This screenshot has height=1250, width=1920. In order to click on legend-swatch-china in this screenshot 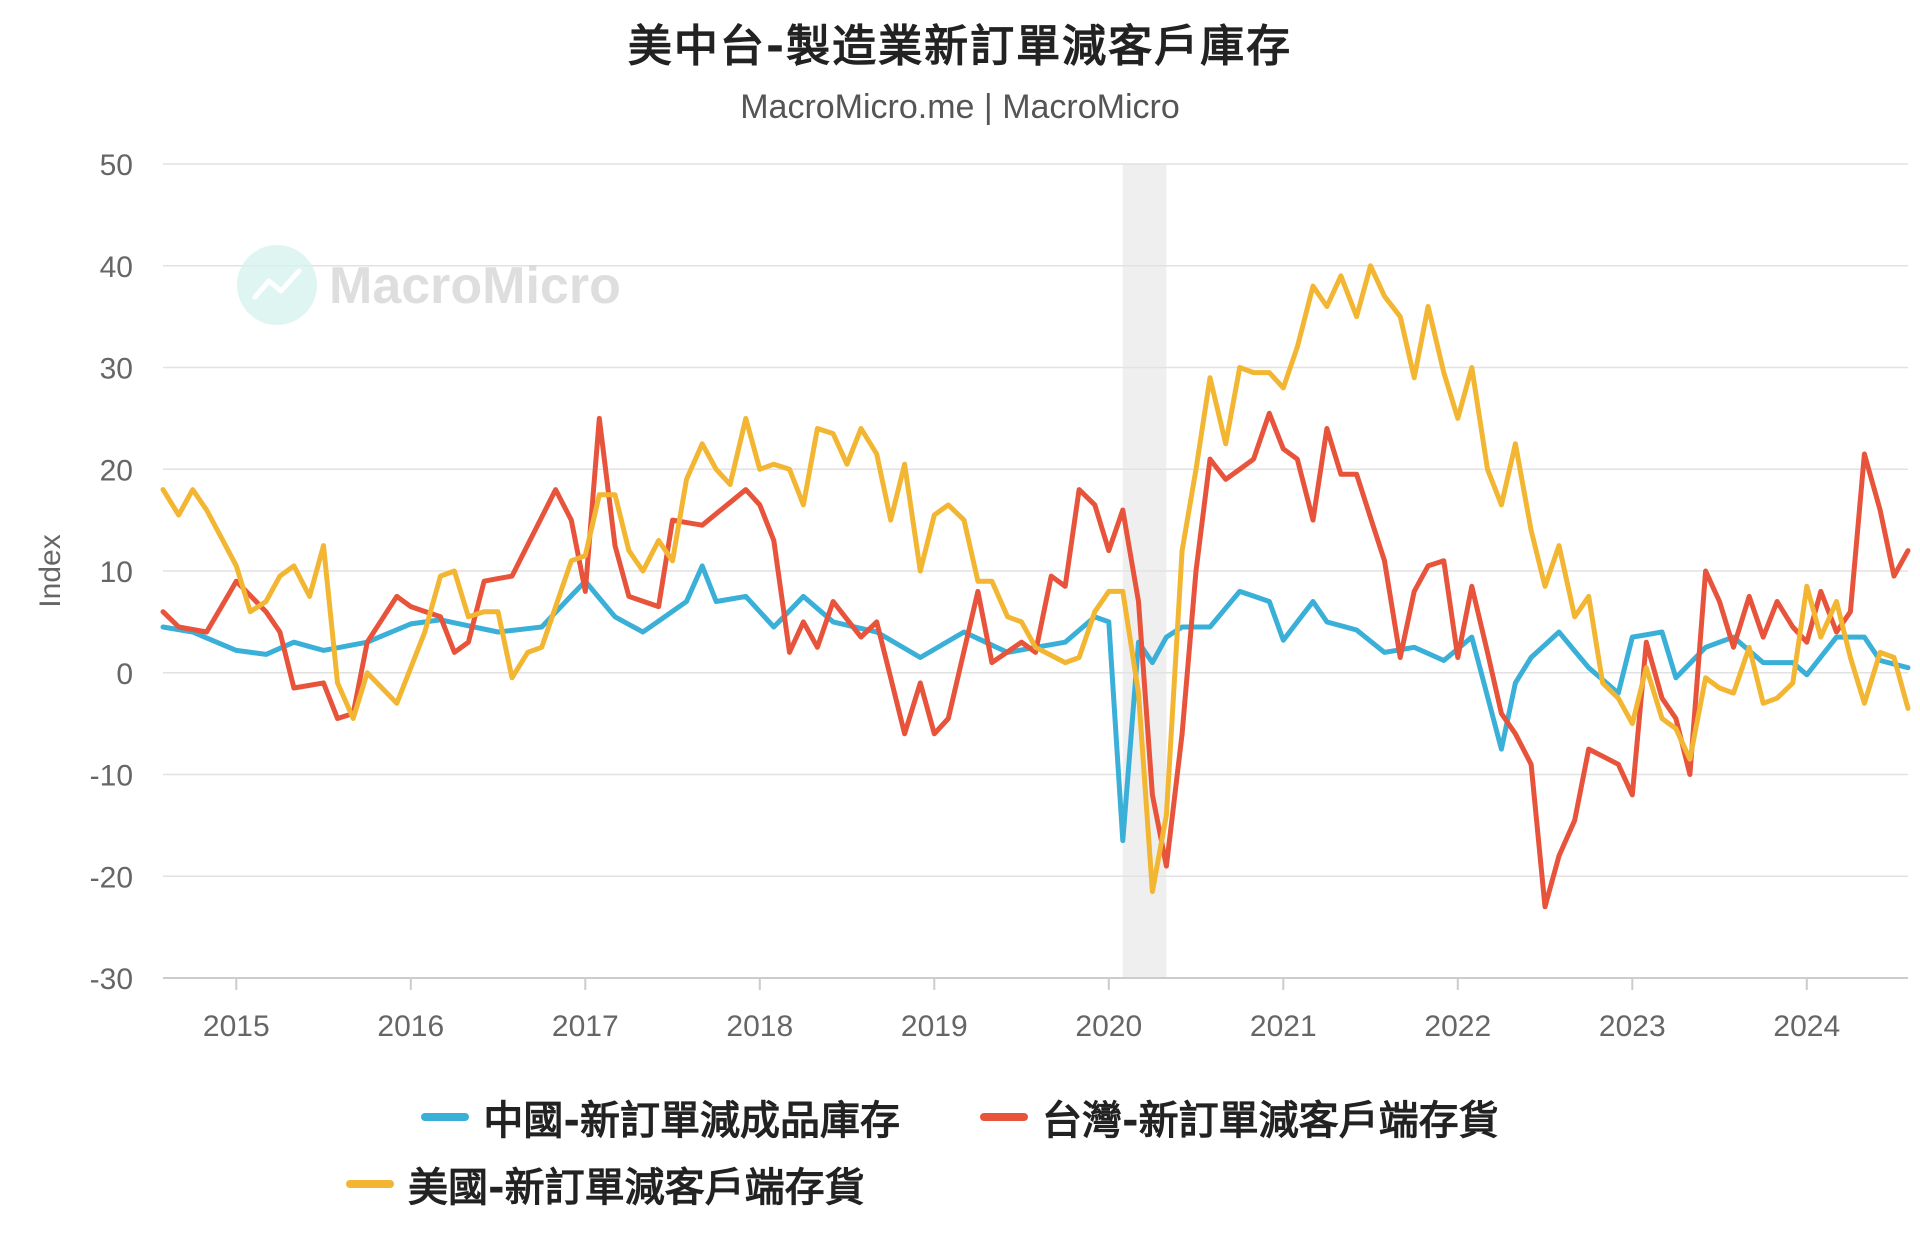, I will do `click(445, 1117)`.